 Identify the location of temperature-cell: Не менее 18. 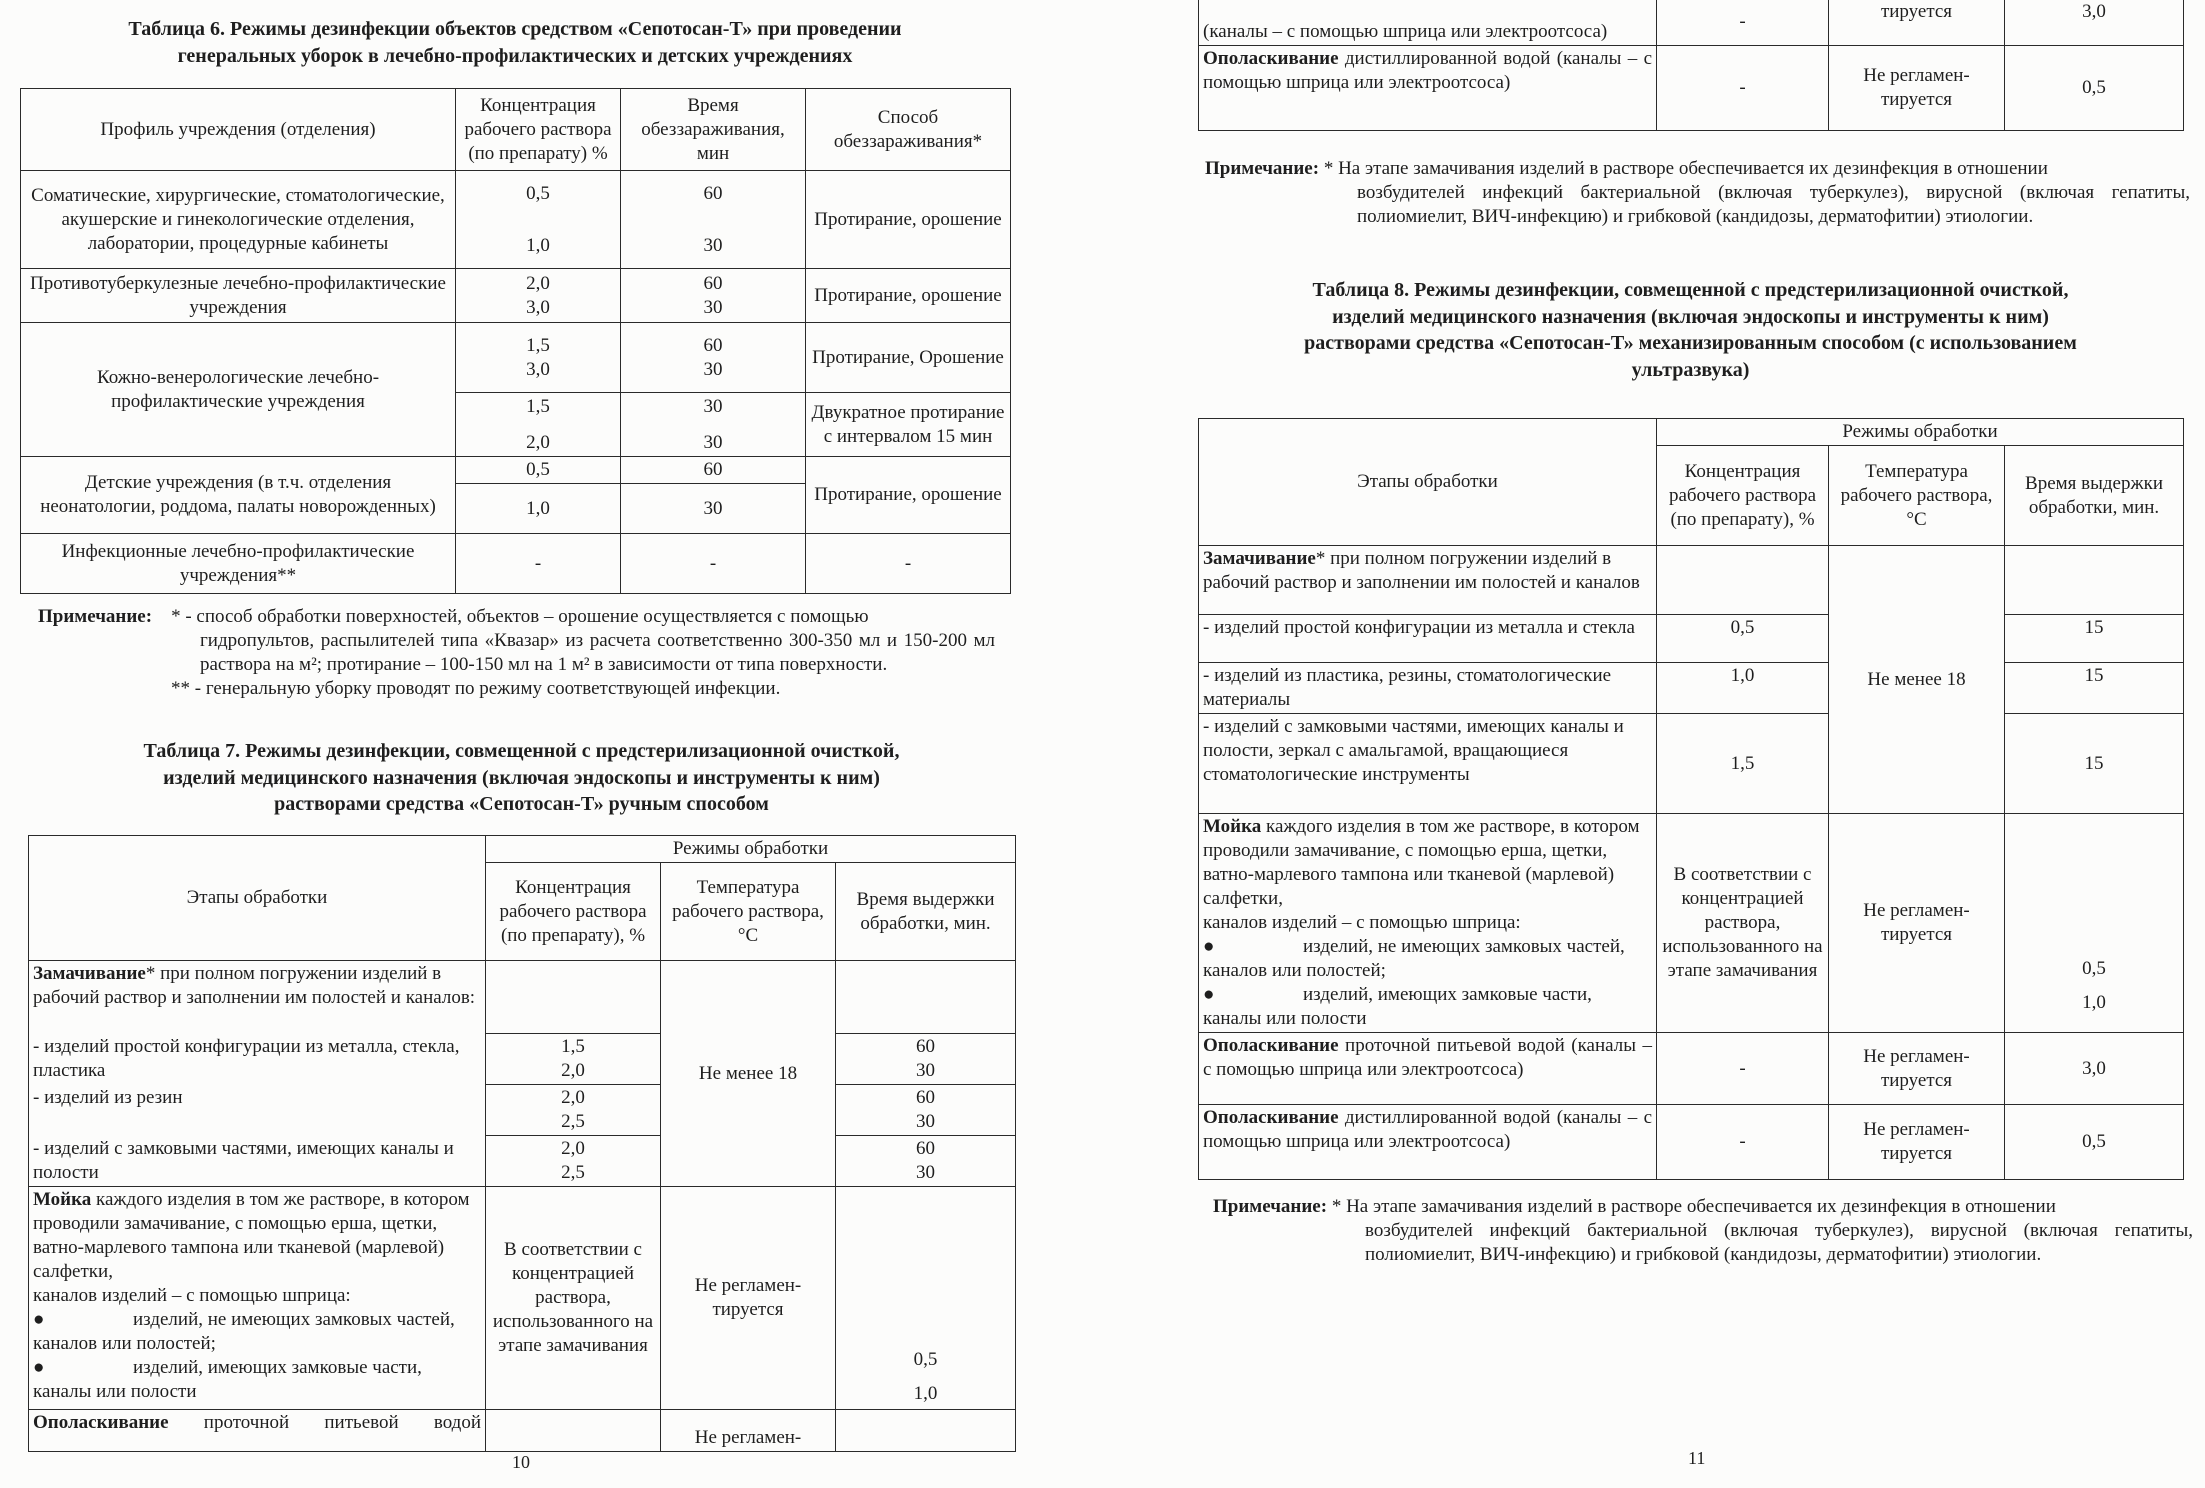
(1916, 679).